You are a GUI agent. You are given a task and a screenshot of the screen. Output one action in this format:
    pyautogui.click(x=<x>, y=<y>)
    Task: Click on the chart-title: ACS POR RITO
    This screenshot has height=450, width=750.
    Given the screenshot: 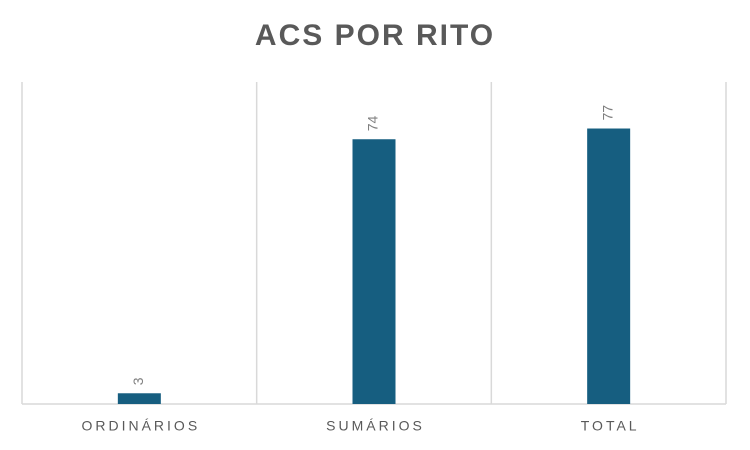 What is the action you would take?
    pyautogui.click(x=375, y=35)
    